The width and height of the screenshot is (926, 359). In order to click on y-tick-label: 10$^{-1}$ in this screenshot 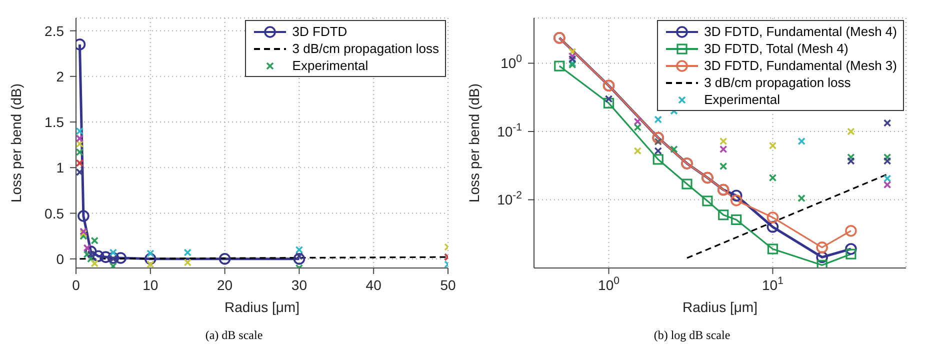, I will do `click(509, 130)`.